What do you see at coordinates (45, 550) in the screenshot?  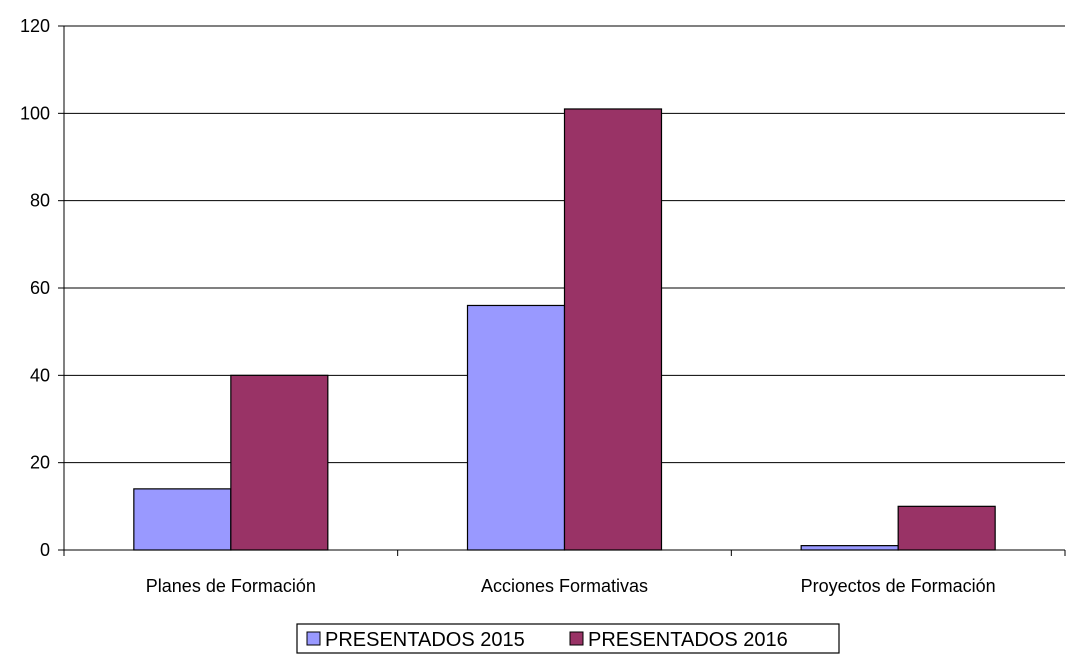 I see `y-tick-label: 0` at bounding box center [45, 550].